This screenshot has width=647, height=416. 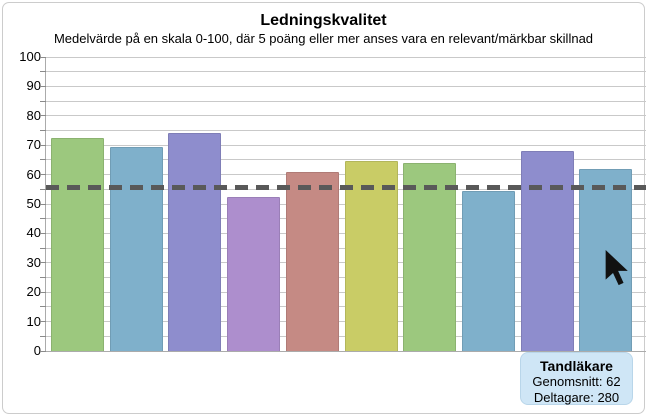 I want to click on arrow-cursor-icon, so click(x=616, y=268).